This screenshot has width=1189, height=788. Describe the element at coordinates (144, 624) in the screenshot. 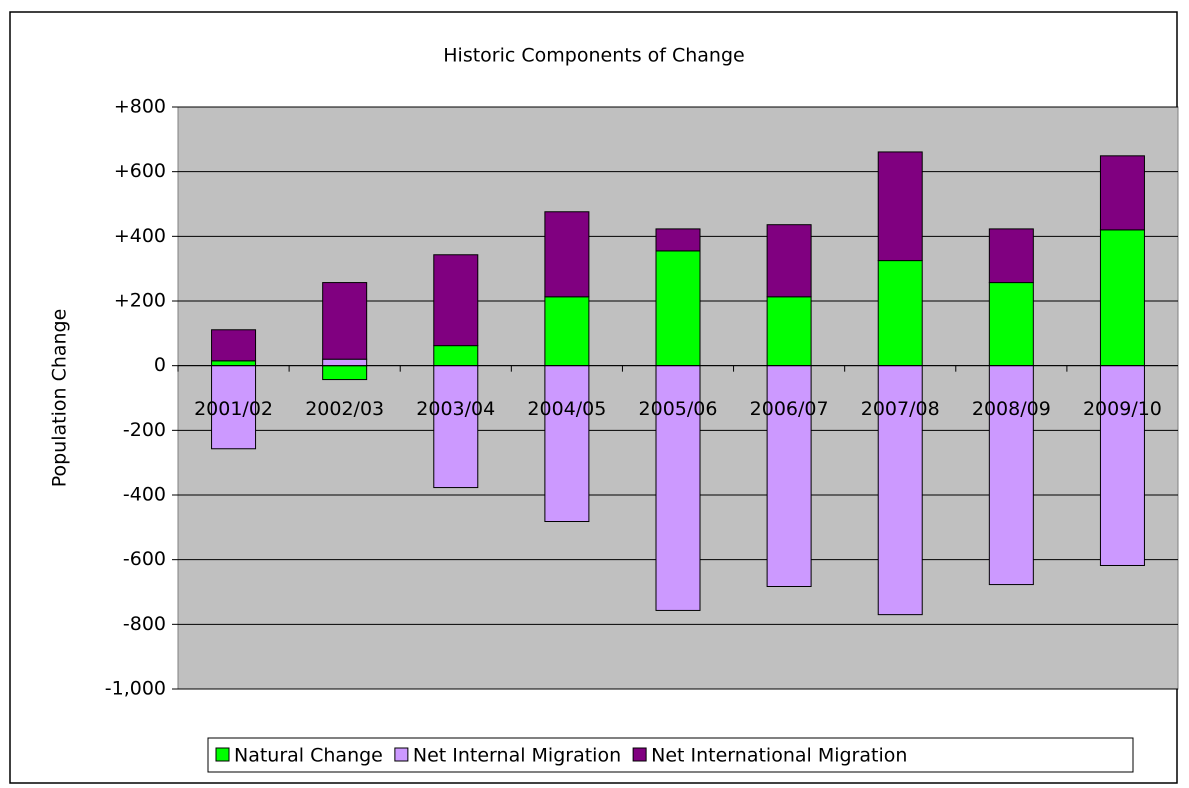

I see `y-tick-label: -800` at that location.